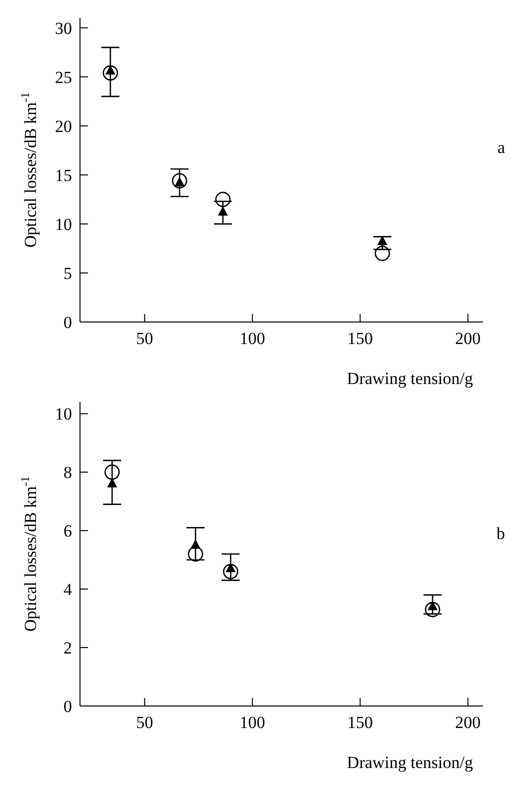 Image resolution: width=513 pixels, height=789 pixels. What do you see at coordinates (68, 274) in the screenshot?
I see `y-tick-label: 5` at bounding box center [68, 274].